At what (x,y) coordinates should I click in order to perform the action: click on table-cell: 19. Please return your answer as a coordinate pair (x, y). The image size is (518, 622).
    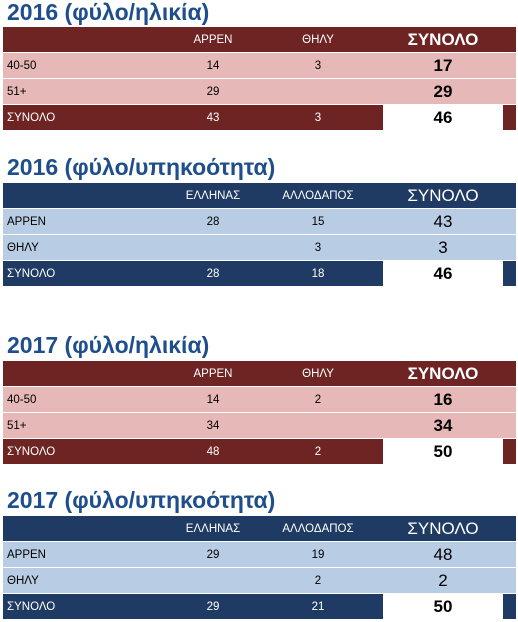
    Looking at the image, I should click on (318, 555).